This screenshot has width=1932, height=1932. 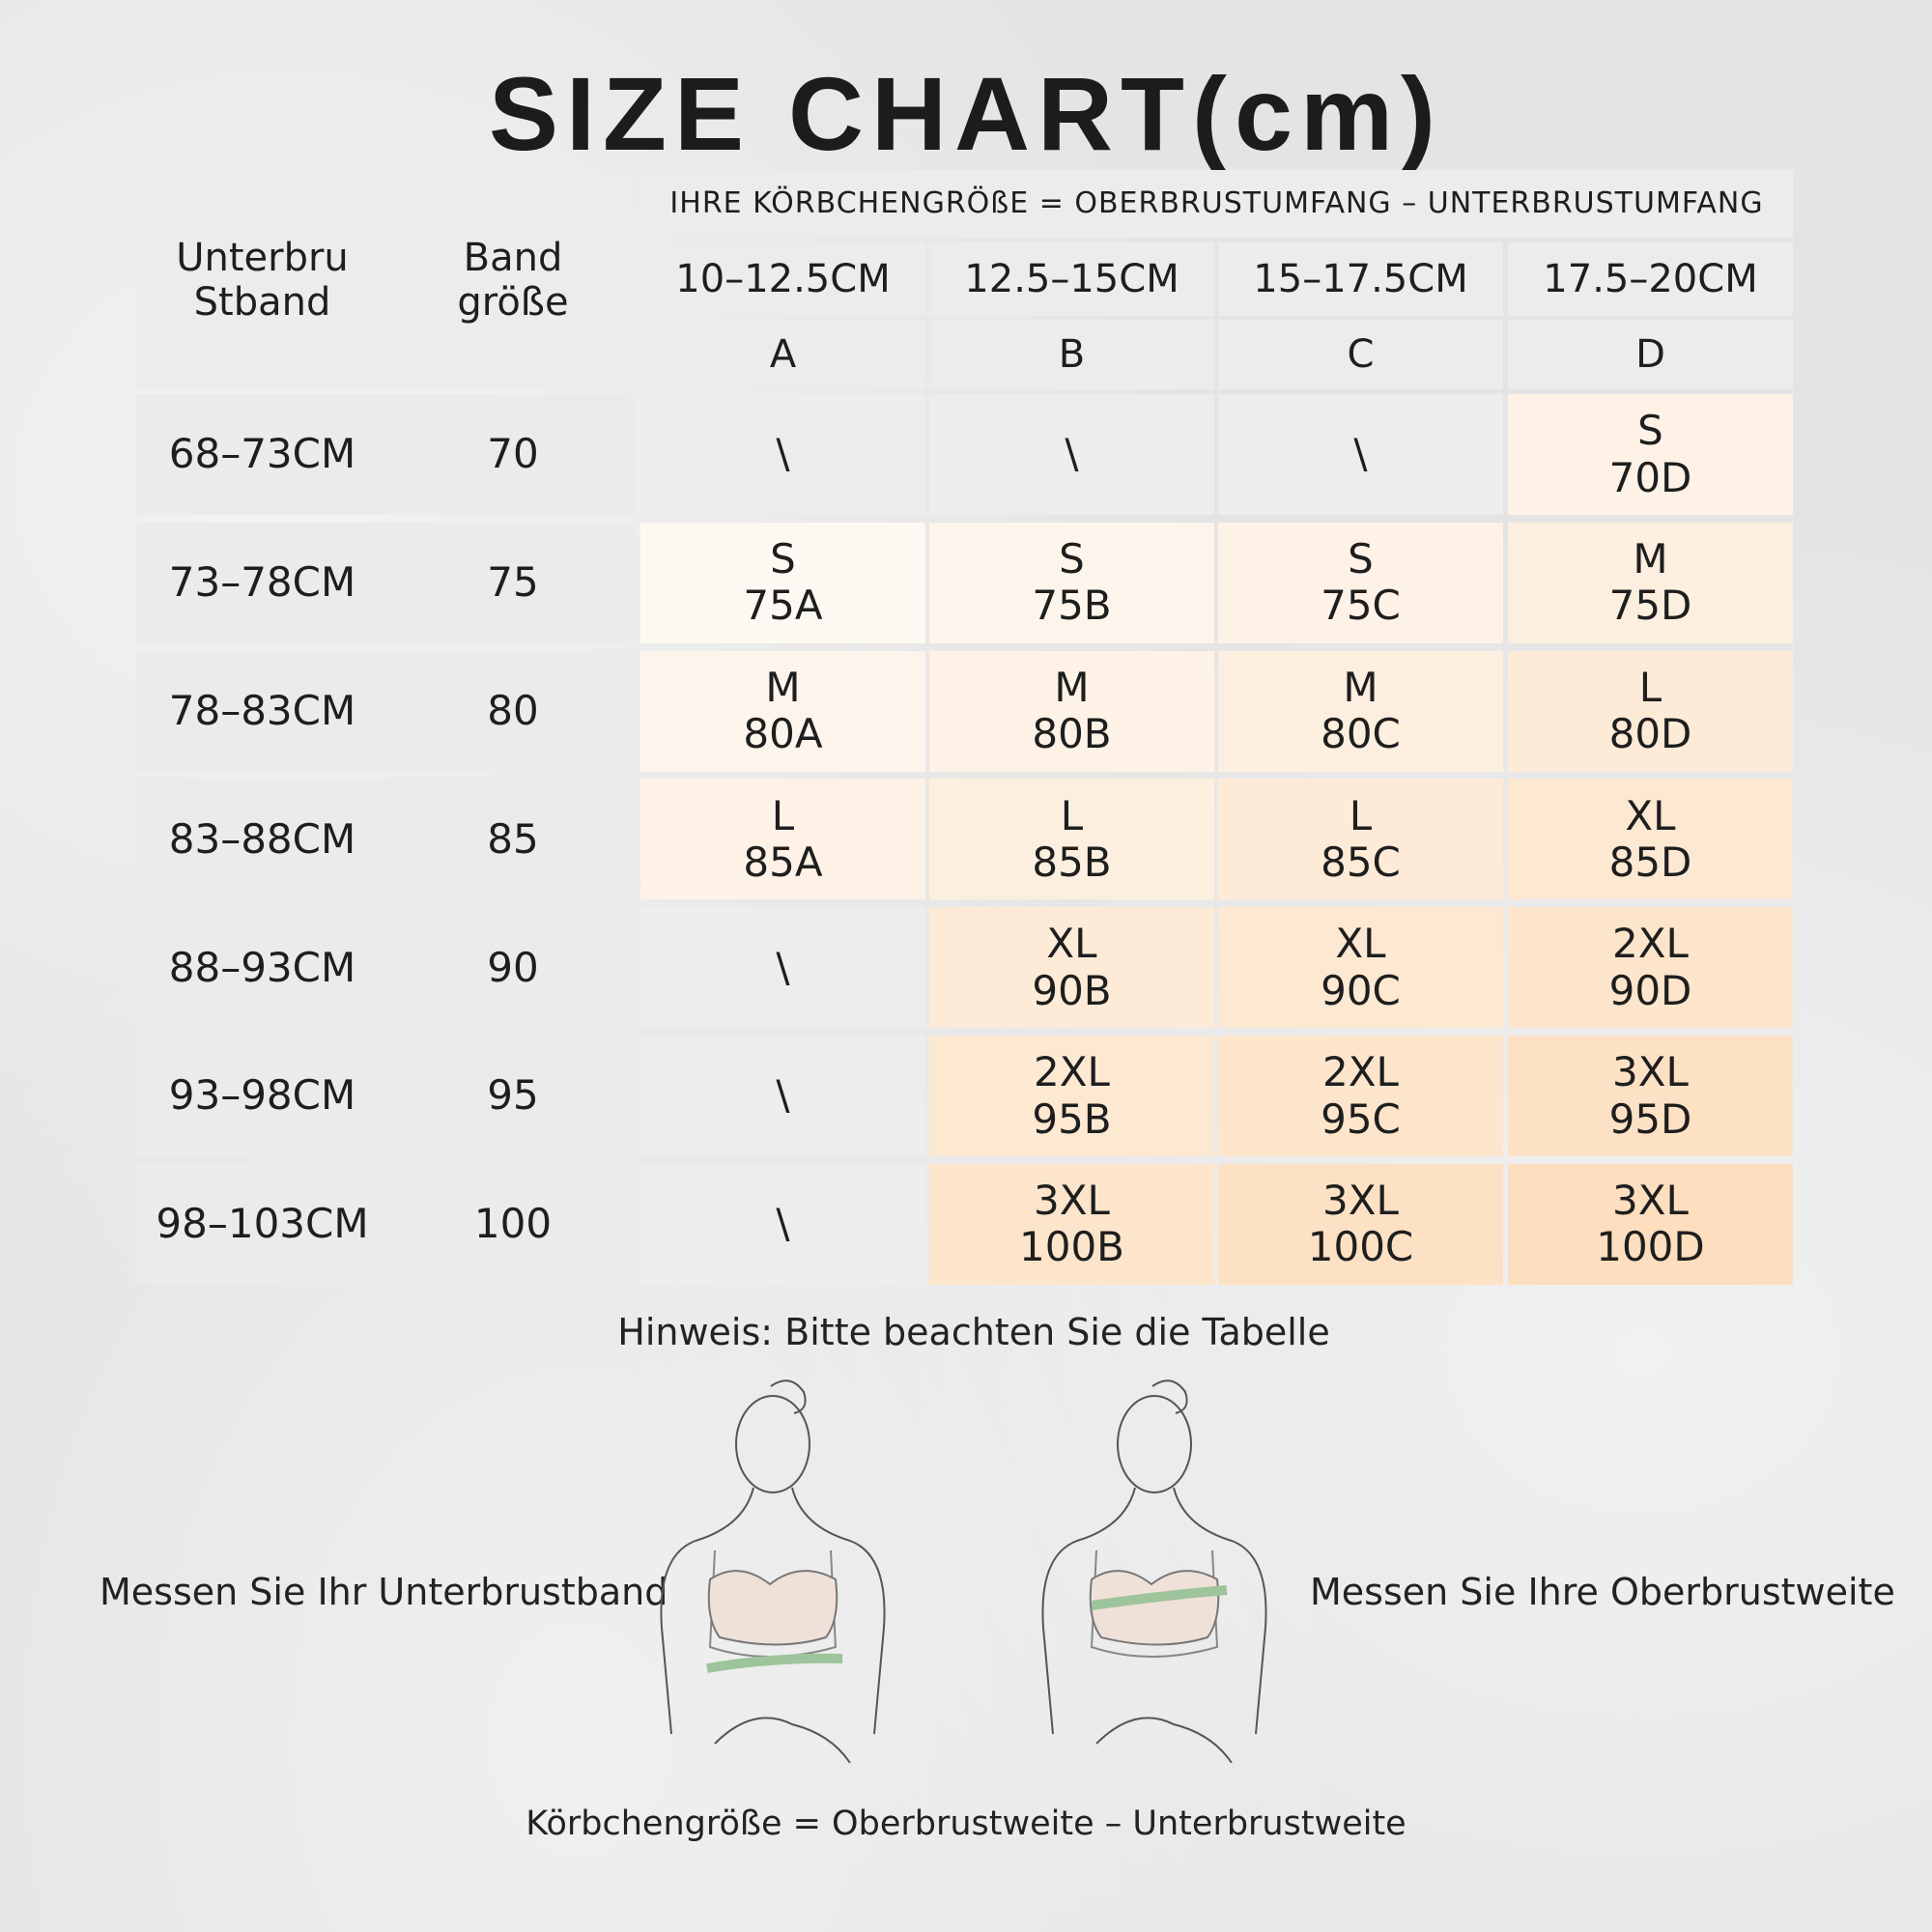 What do you see at coordinates (1650, 477) in the screenshot?
I see `cell-text: 70D` at bounding box center [1650, 477].